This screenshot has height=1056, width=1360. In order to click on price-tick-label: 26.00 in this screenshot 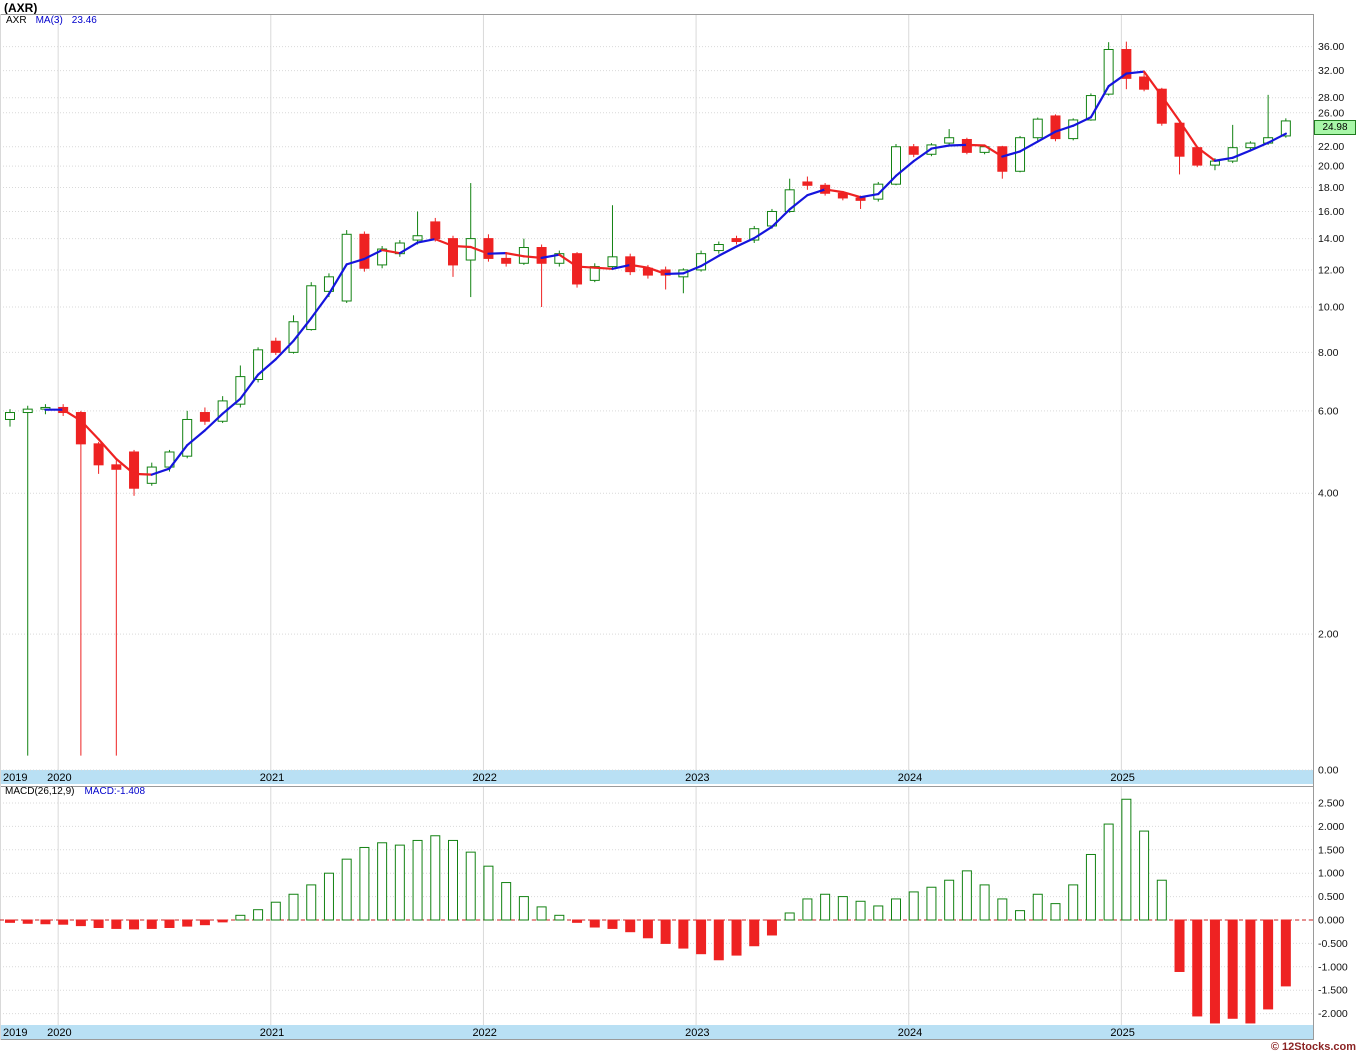, I will do `click(1331, 113)`.